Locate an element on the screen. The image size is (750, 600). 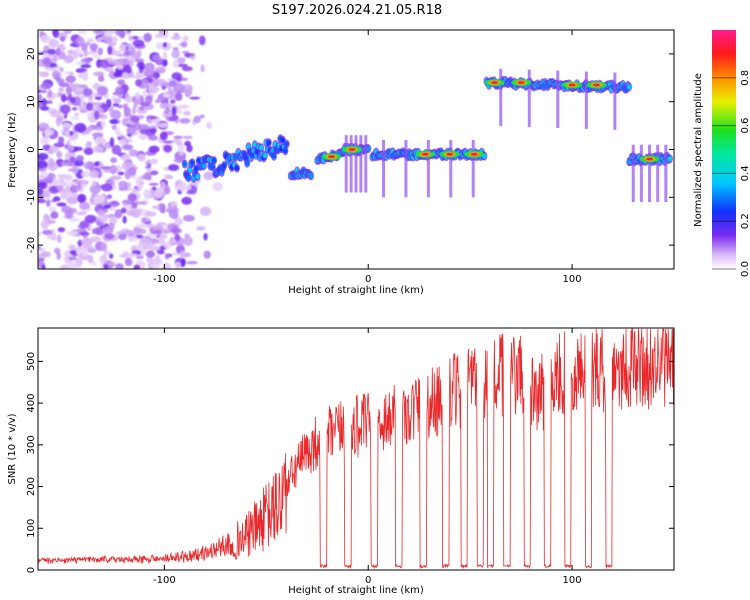
x-tick-label: -100 is located at coordinates (164, 580).